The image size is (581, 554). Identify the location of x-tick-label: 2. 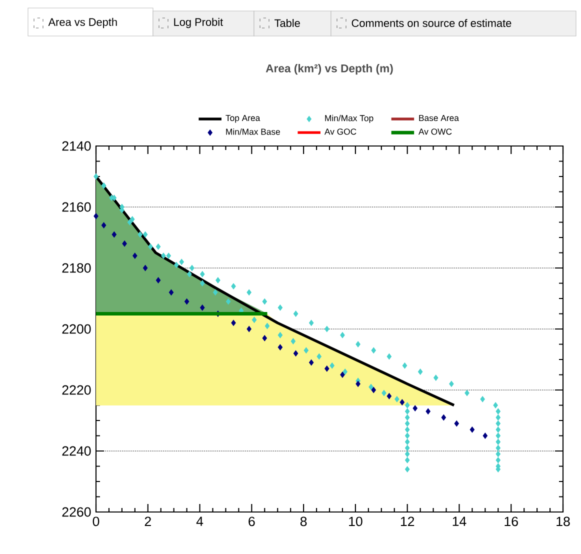
(147, 521).